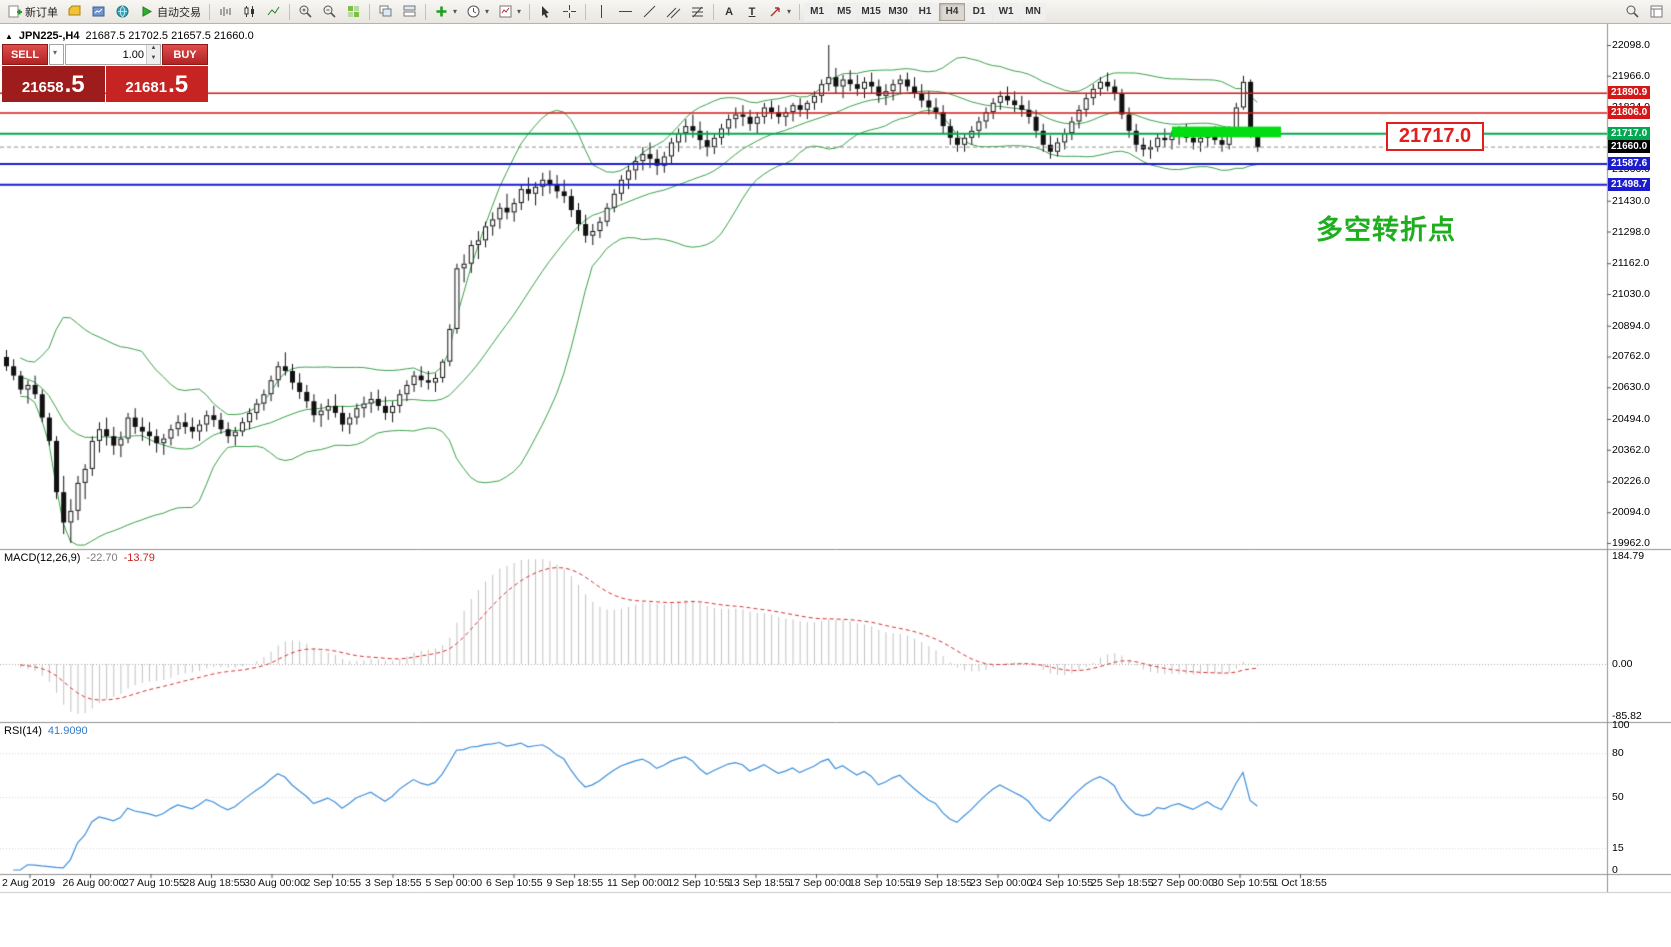 The width and height of the screenshot is (1671, 947). I want to click on sell-price-panel: 21658.5, so click(53, 84).